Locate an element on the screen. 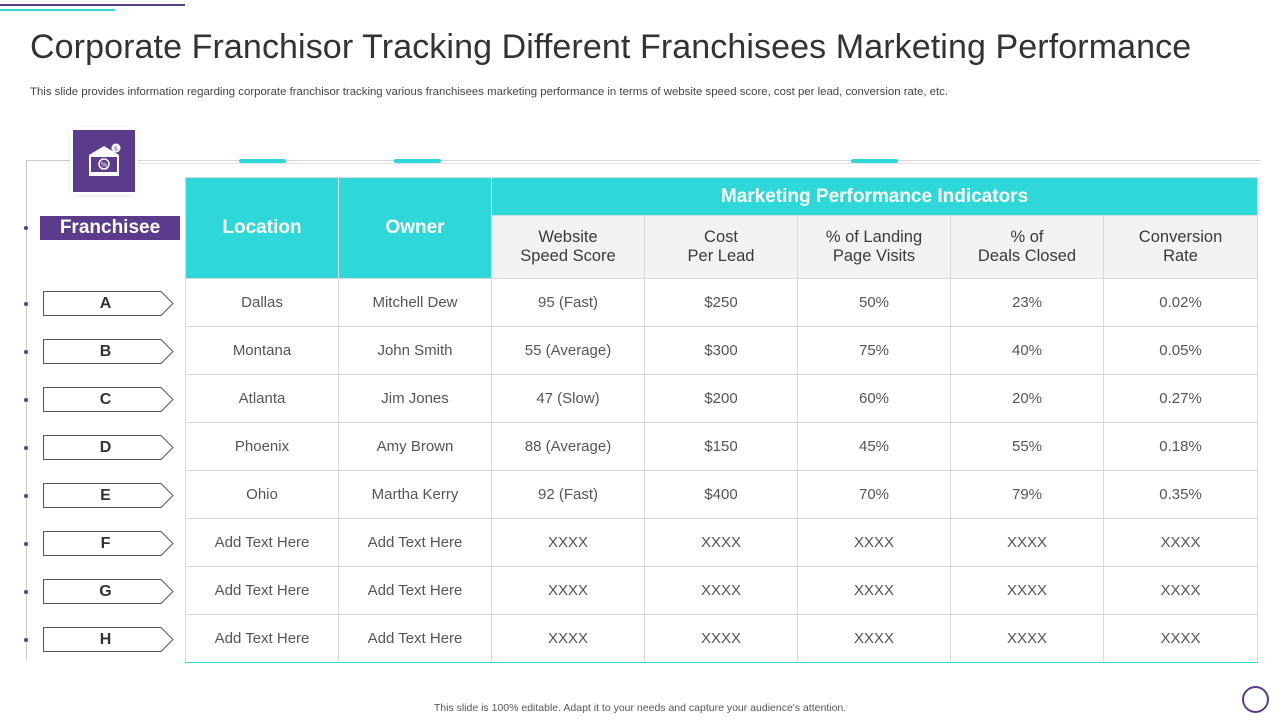  franchisee-tag-e: E is located at coordinates (108, 495).